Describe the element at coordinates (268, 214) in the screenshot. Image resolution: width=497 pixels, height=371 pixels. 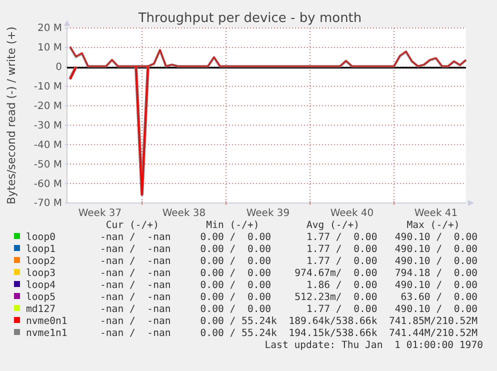
I see `x-tick-label: Week 39` at that location.